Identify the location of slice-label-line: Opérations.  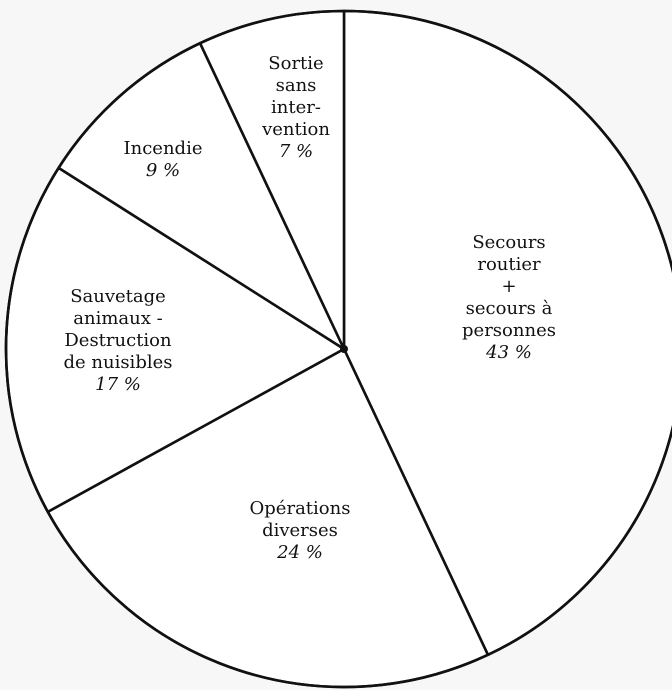
(300, 508).